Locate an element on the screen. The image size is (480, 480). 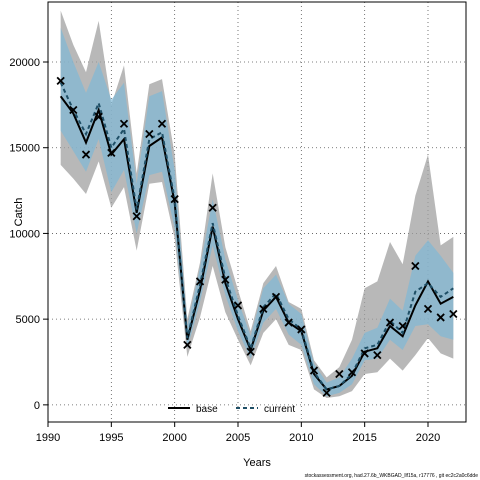
observed-point-2022 is located at coordinates (453, 314).